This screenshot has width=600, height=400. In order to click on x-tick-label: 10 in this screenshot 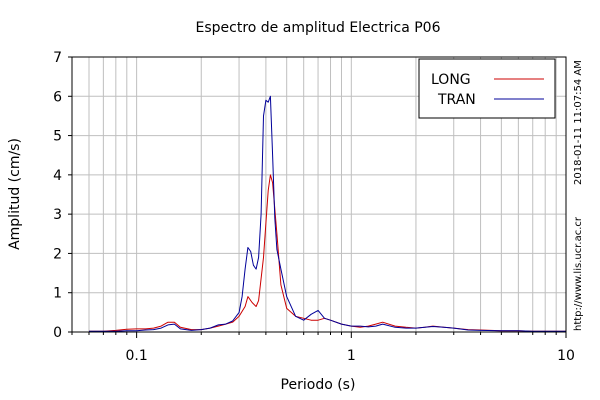, I will do `click(566, 356)`.